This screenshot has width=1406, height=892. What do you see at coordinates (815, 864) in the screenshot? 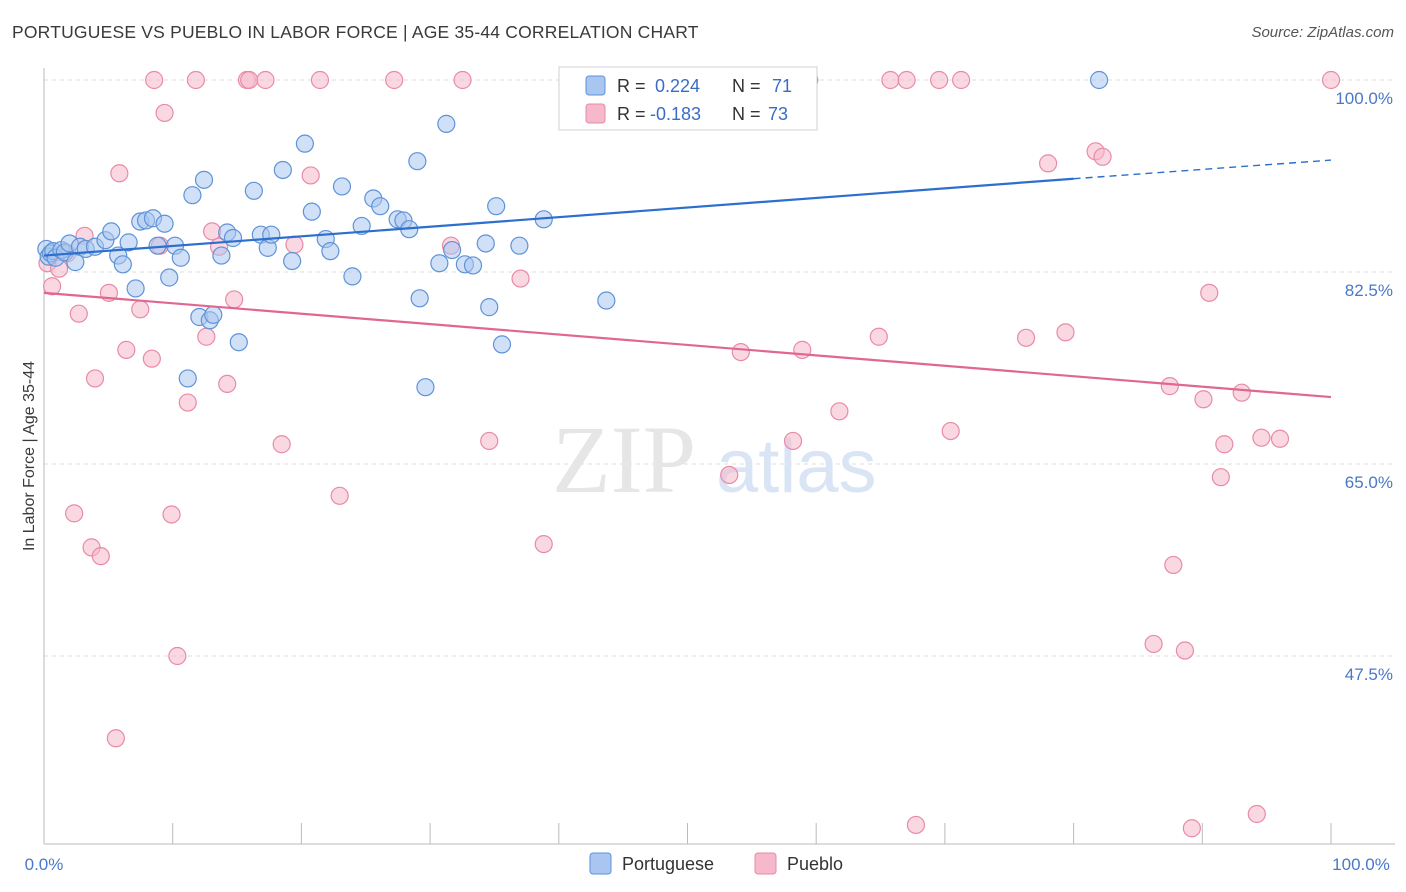
I see `series-legend-label-pueblo: Pueblo` at bounding box center [815, 864].